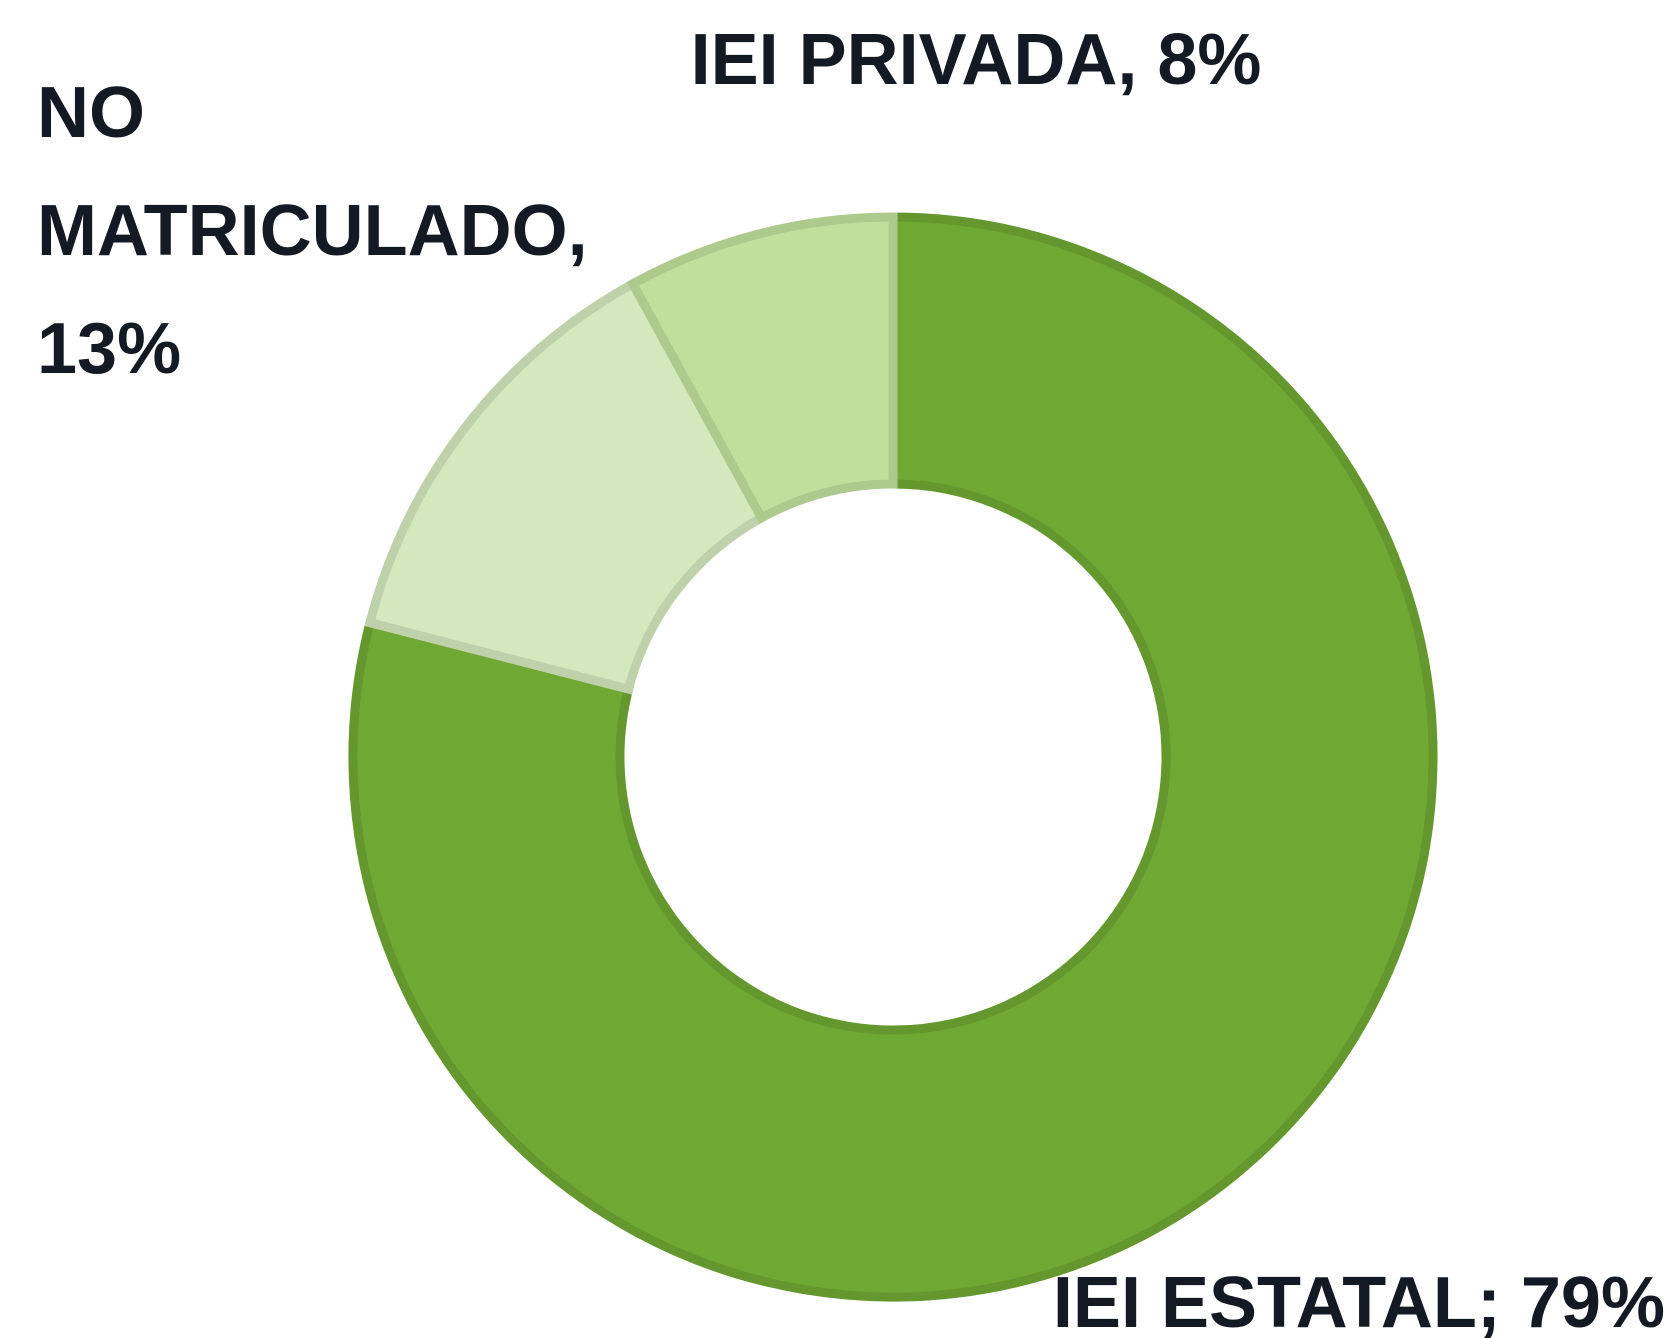 This screenshot has height=1338, width=1675. What do you see at coordinates (1359, 1300) in the screenshot?
I see `data-label: IEI ESTATAL; 79%` at bounding box center [1359, 1300].